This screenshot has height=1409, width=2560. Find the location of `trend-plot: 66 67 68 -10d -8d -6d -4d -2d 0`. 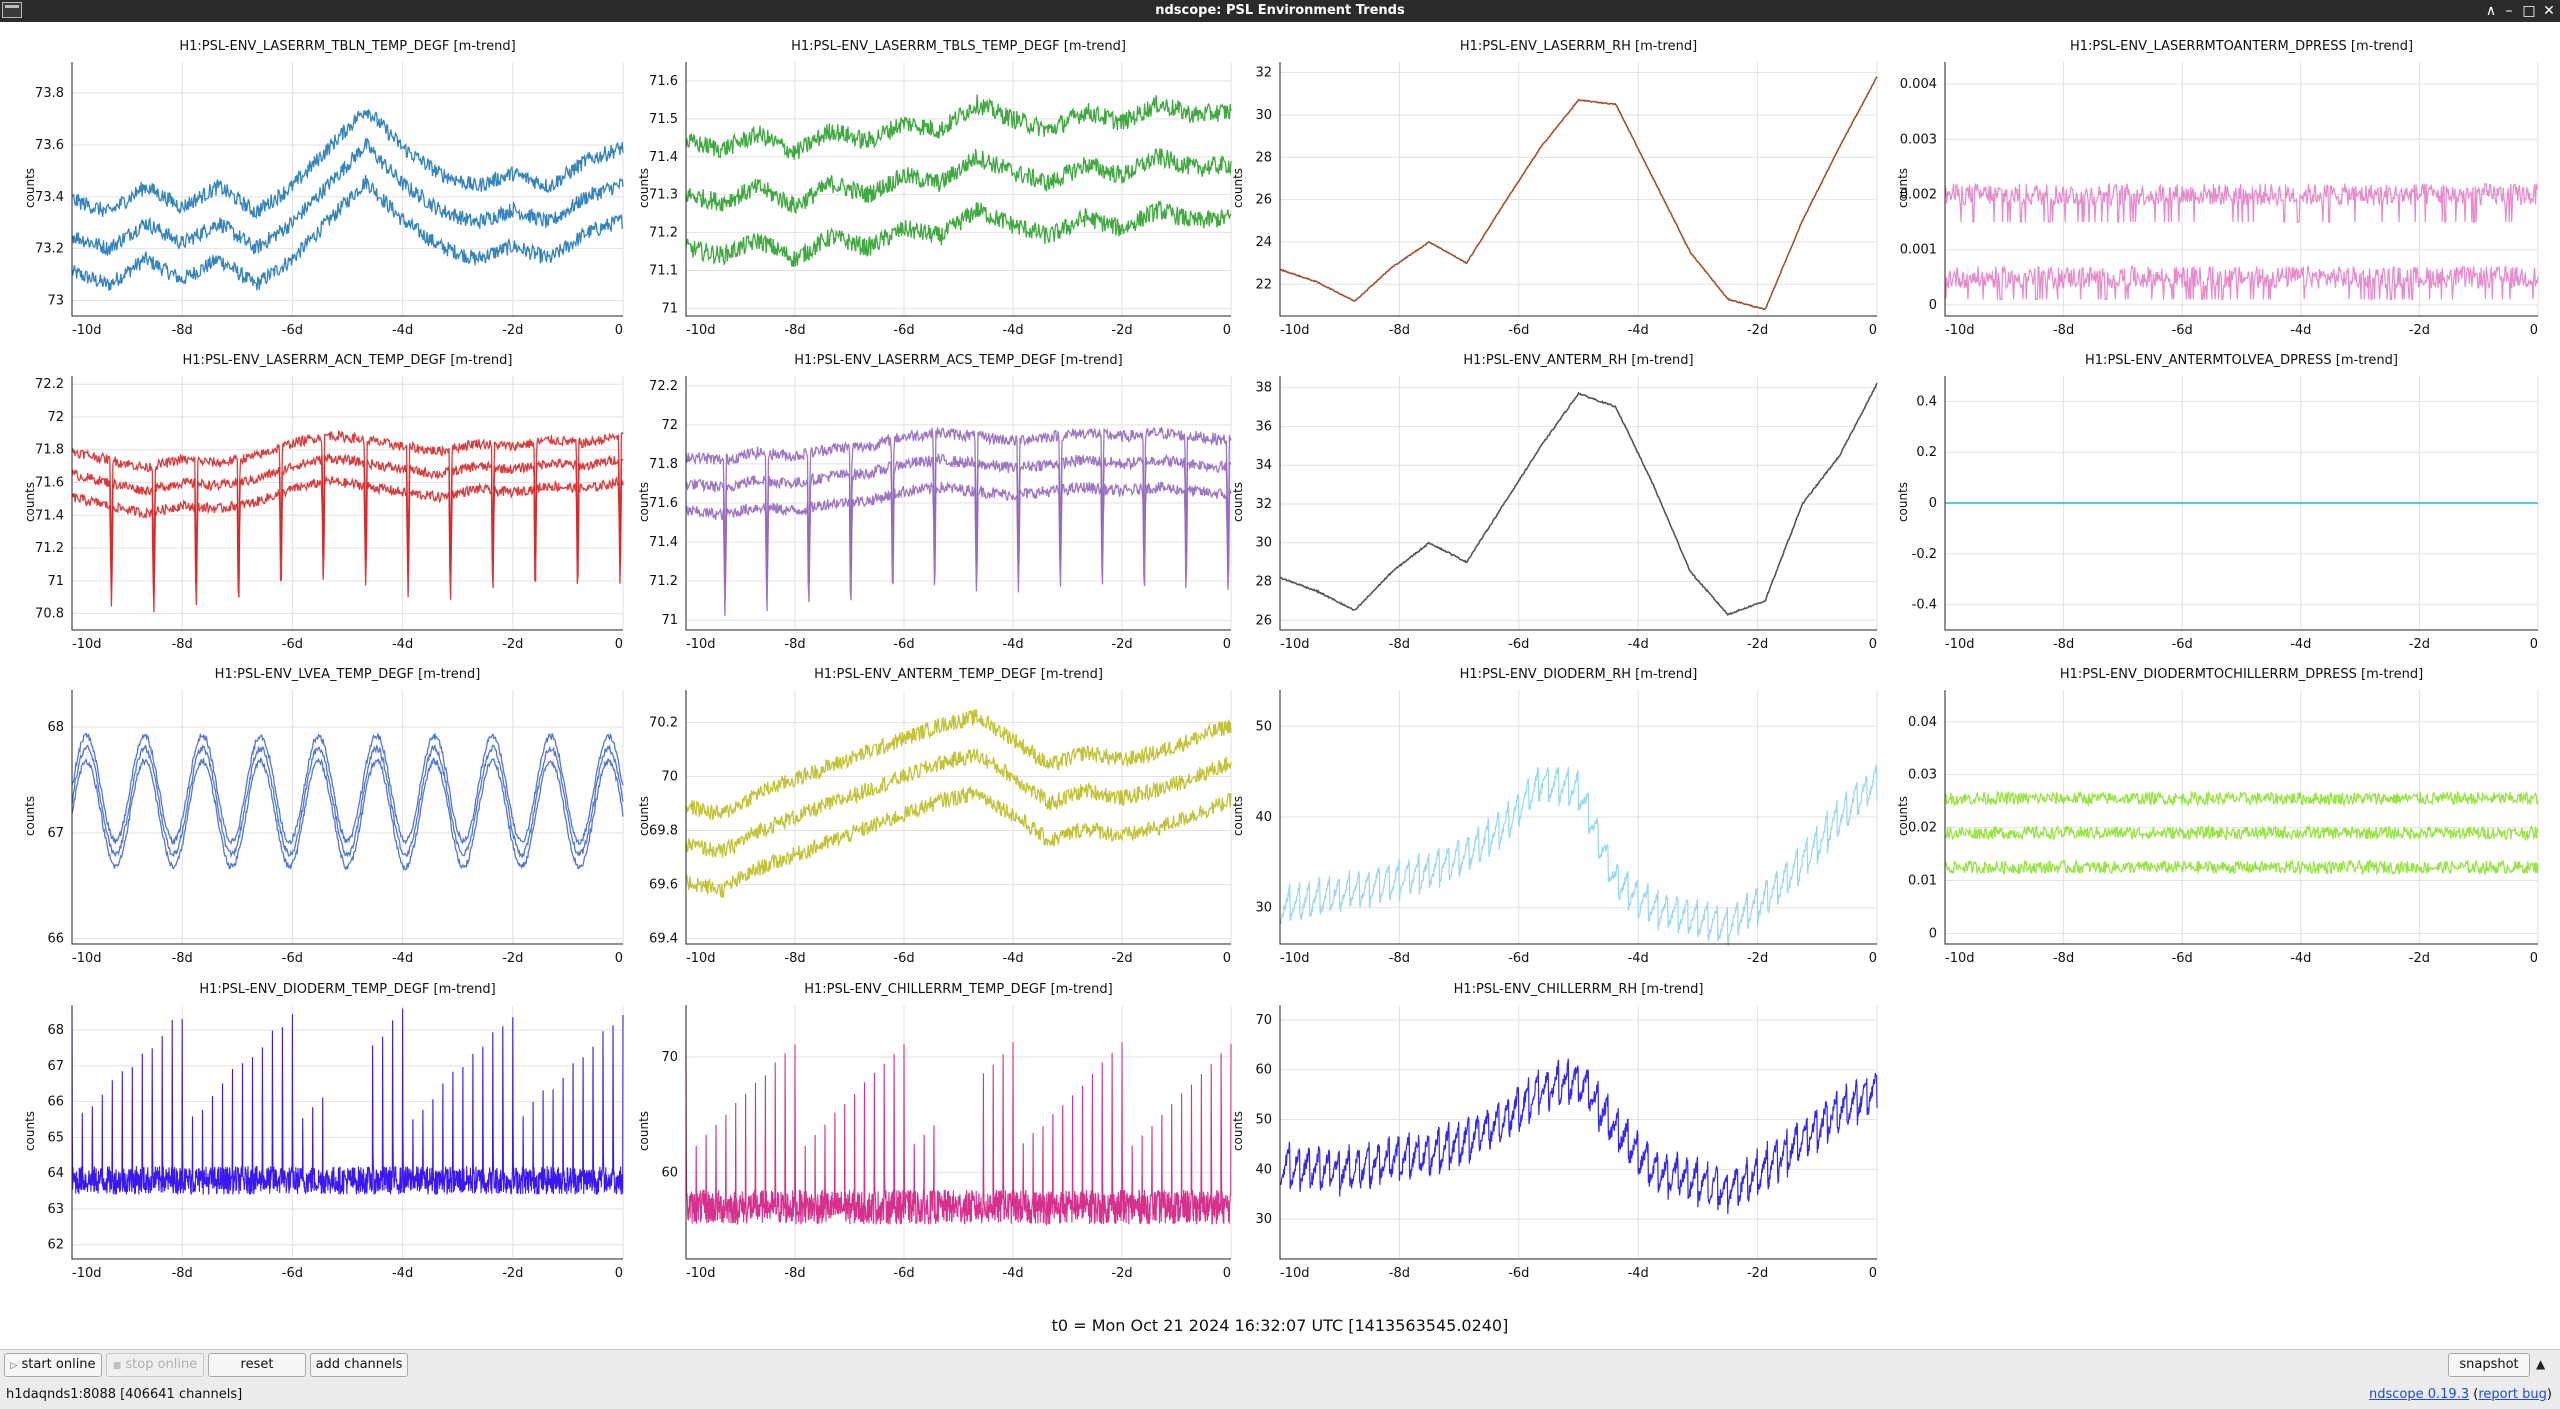

trend-plot: 66 67 68 -10d -8d -6d -4d -2d 0 is located at coordinates (335, 828).